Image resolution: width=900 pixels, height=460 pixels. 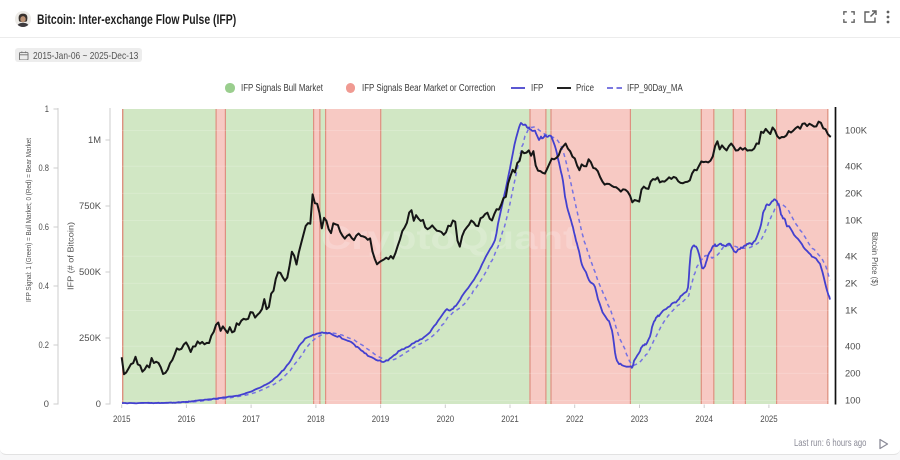 I want to click on svg-text: 20K, so click(x=854, y=194).